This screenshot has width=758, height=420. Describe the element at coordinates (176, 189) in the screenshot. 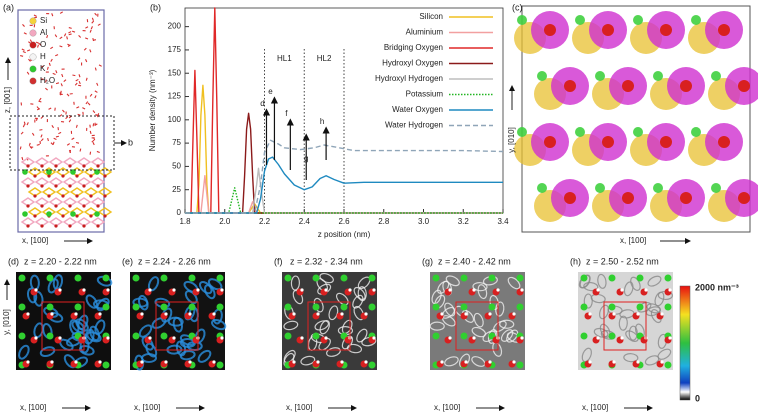

I see `y-tick-label: 25` at that location.